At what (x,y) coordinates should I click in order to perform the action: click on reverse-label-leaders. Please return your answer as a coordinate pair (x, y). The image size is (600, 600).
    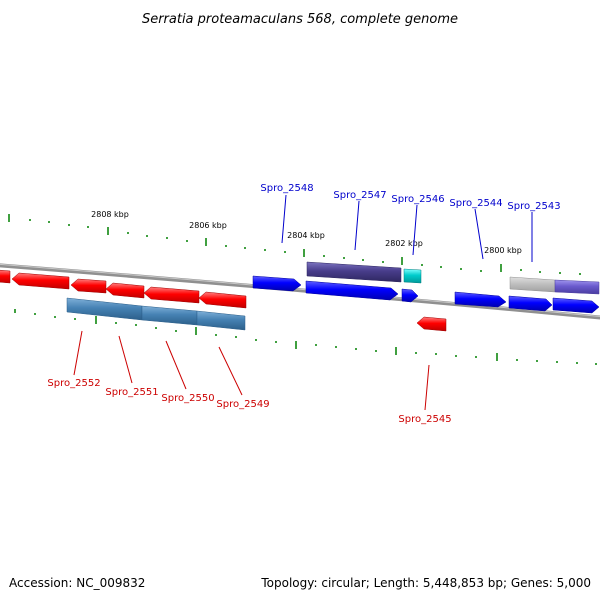
    Looking at the image, I should click on (251, 370).